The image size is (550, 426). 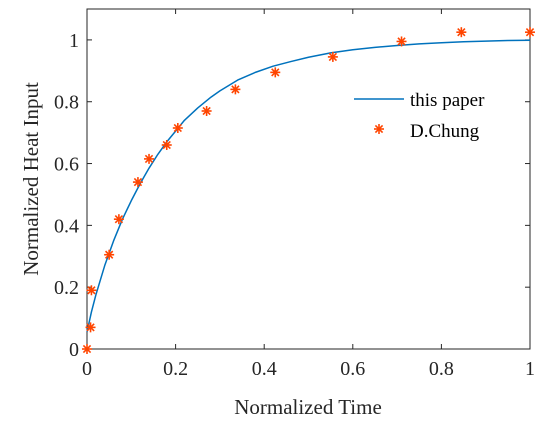 I want to click on y-tick-label: 1, so click(x=74, y=41).